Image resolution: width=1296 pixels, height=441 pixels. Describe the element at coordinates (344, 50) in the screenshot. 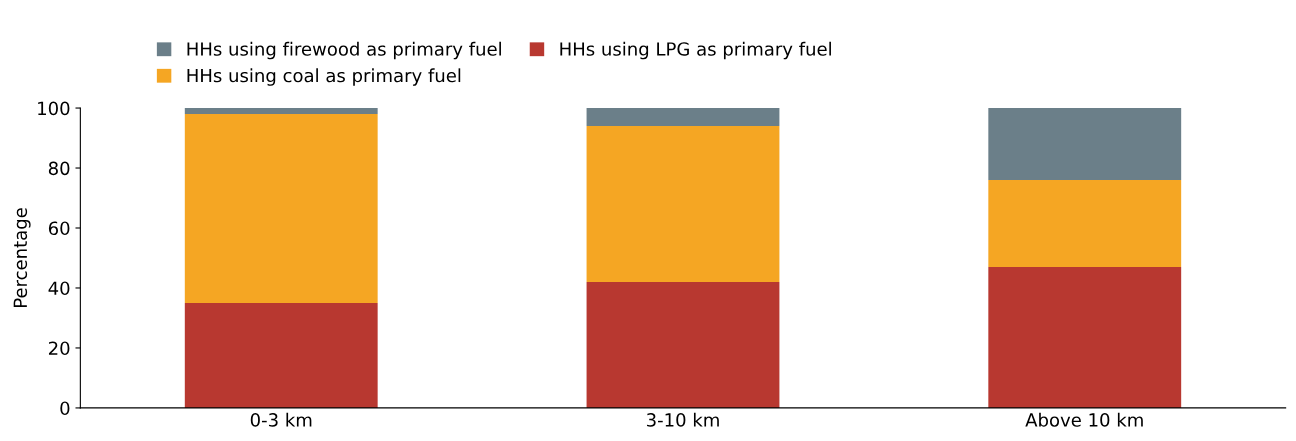

I see `legend-label: HHs using firewood as primary fuel` at that location.